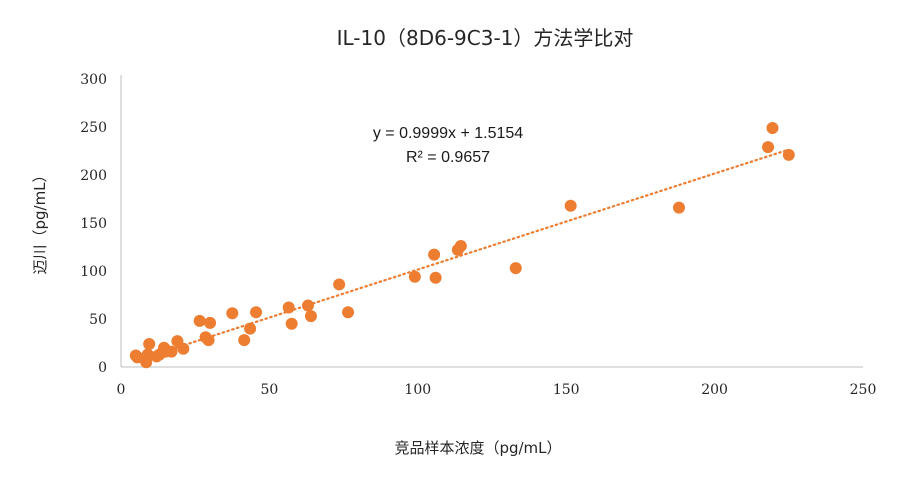  What do you see at coordinates (714, 390) in the screenshot?
I see `x-tick-label: 200` at bounding box center [714, 390].